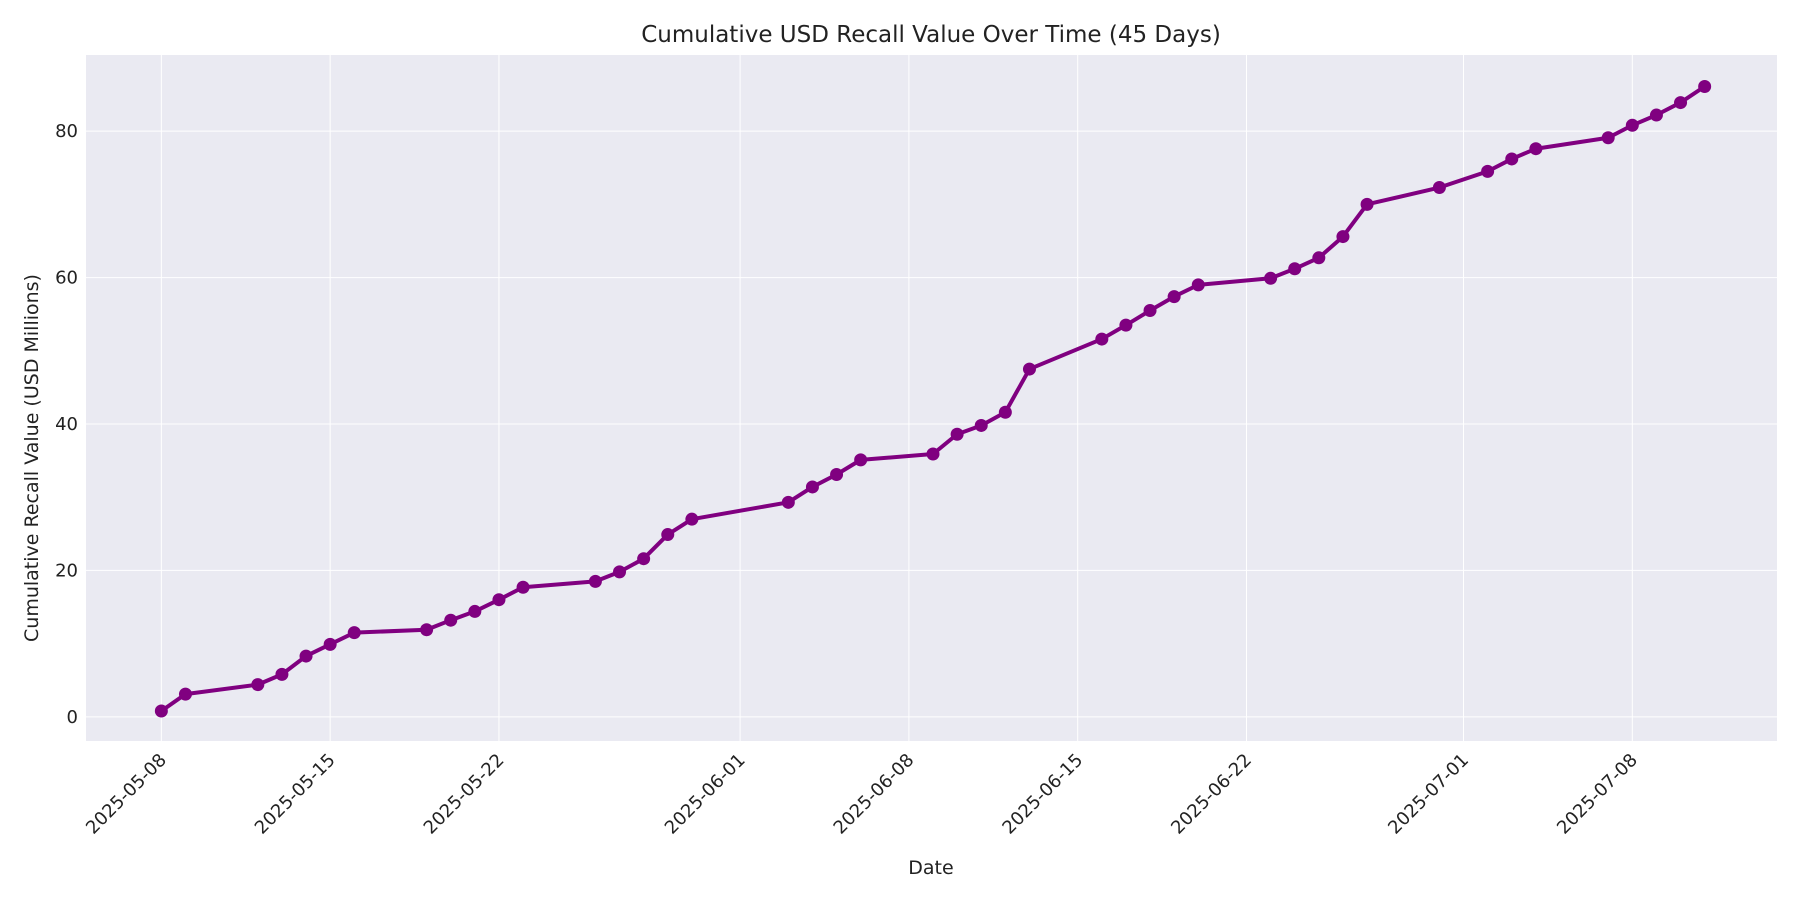 This screenshot has height=904, width=1800. What do you see at coordinates (874, 794) in the screenshot?
I see `x-tick-label: 2025-06-08` at bounding box center [874, 794].